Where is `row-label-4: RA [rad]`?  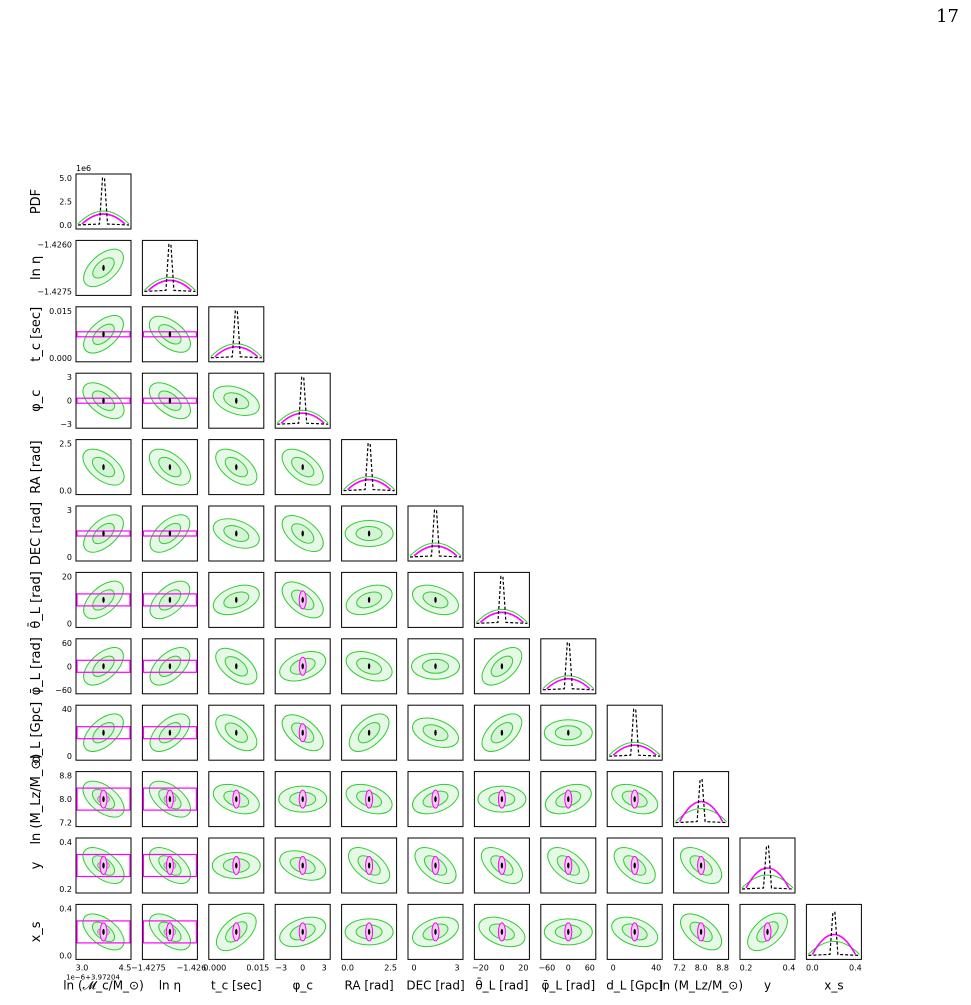
row-label-4: RA [rad] is located at coordinates (36, 466).